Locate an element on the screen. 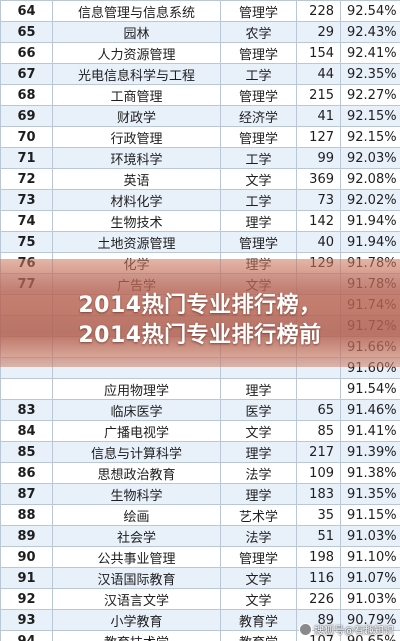 The height and width of the screenshot is (641, 400). count-cell: 29 is located at coordinates (318, 32).